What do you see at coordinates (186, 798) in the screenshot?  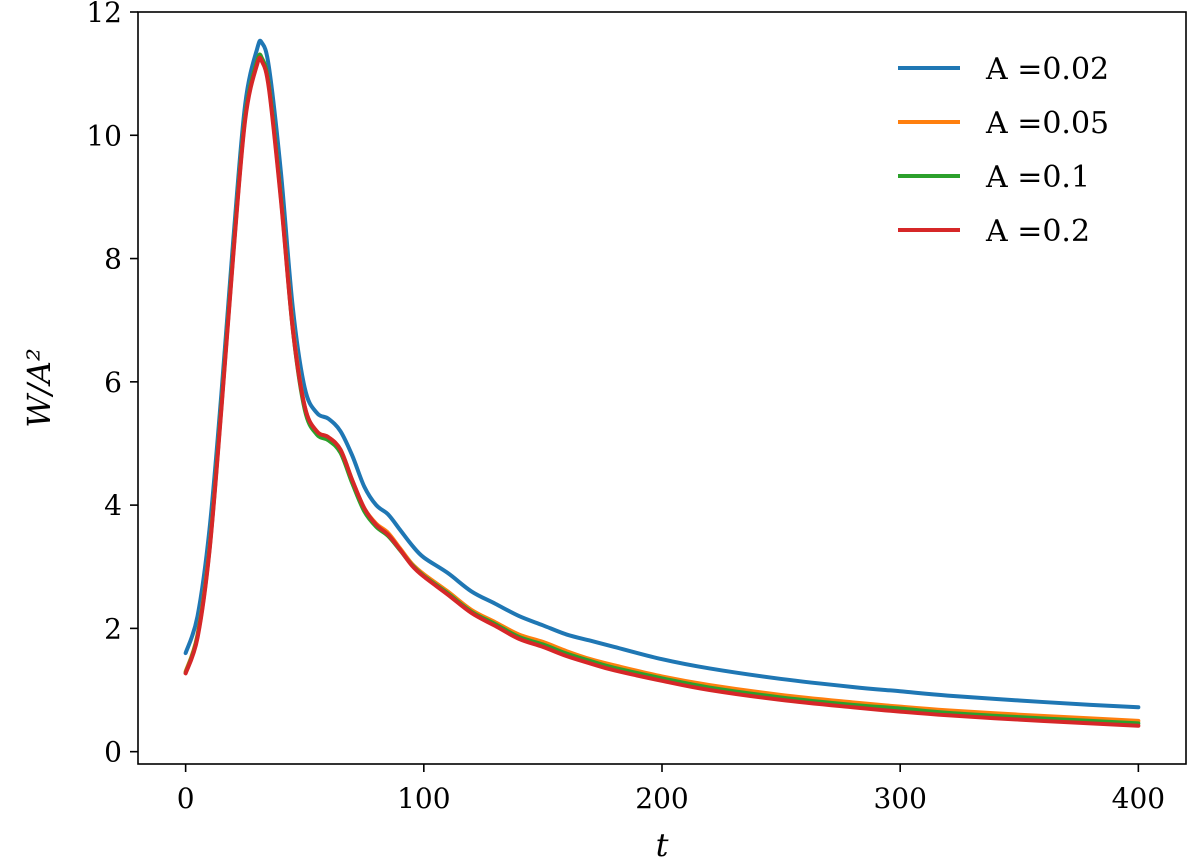 I see `x-tick-label: 0` at bounding box center [186, 798].